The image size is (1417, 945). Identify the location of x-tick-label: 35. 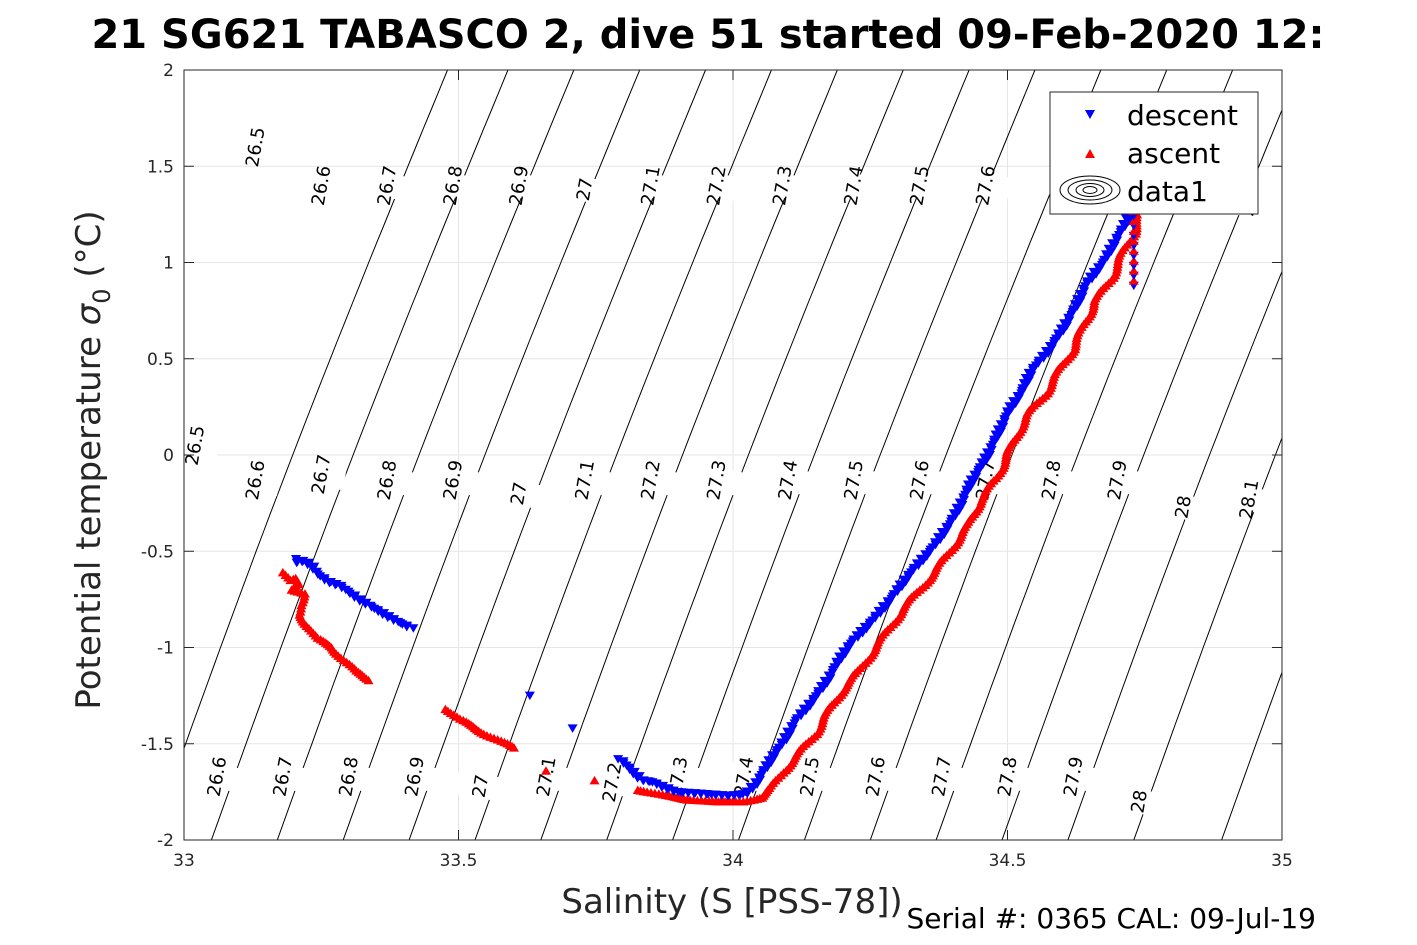
(1282, 861).